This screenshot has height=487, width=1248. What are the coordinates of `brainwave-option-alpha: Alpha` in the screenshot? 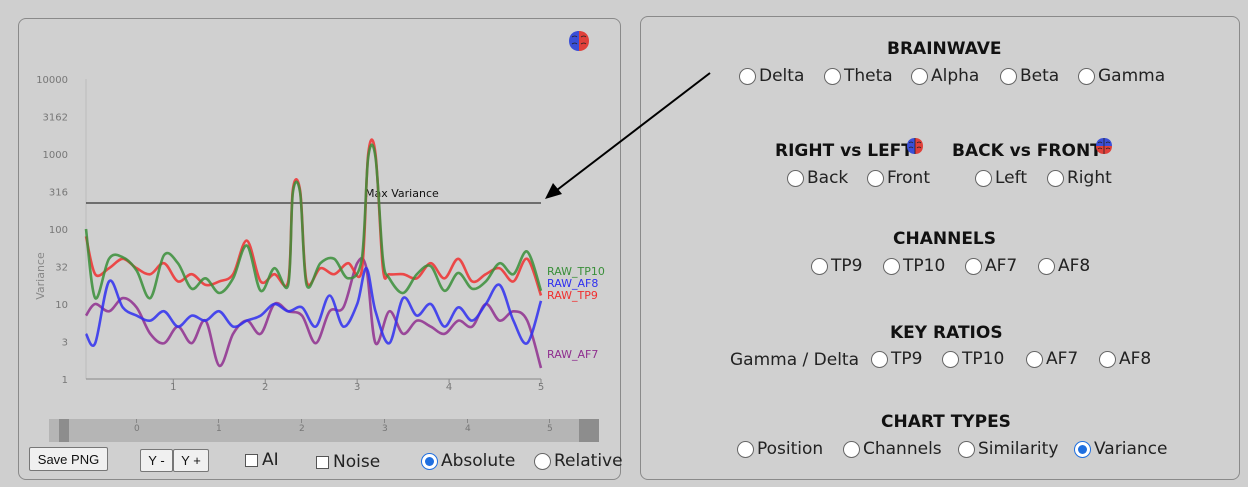 It's located at (945, 76).